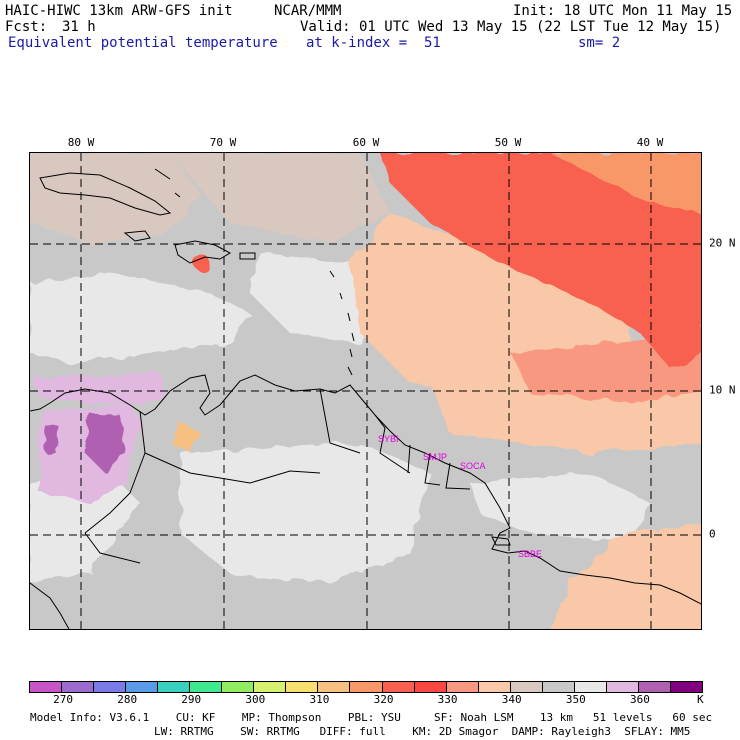 The height and width of the screenshot is (740, 740). Describe the element at coordinates (599, 43) in the screenshot. I see `smoothing-label: sm= 2` at that location.